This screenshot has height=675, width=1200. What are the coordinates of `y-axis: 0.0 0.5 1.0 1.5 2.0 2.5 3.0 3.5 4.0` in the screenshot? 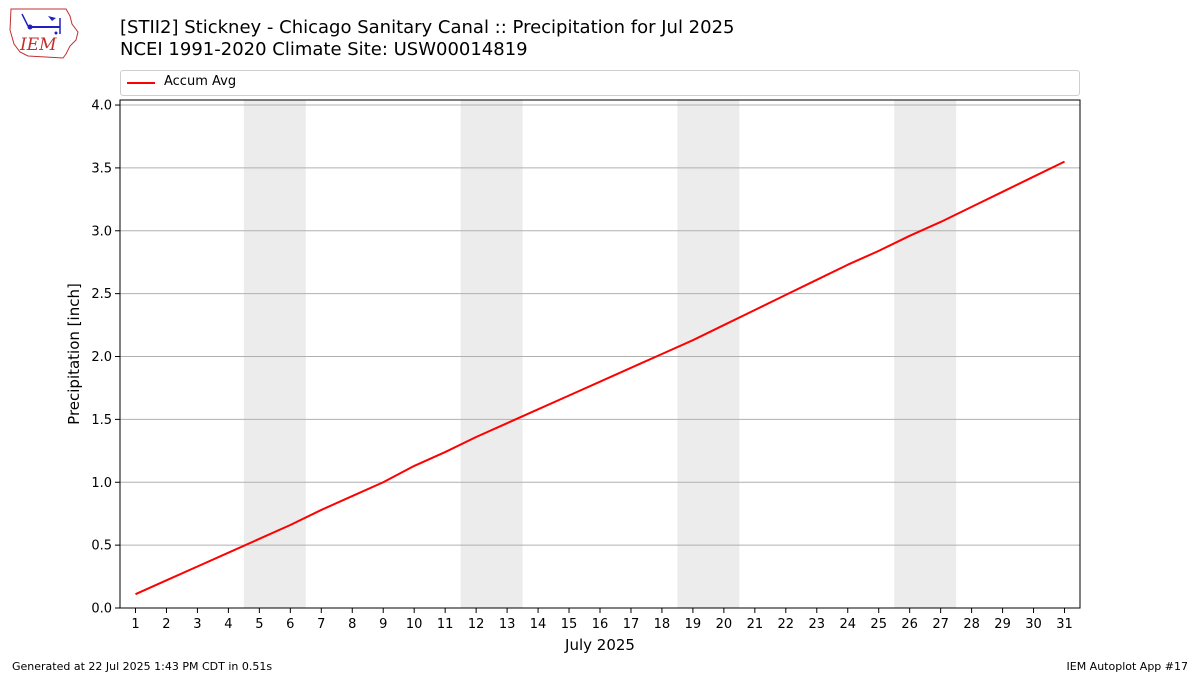 It's located at (105, 358).